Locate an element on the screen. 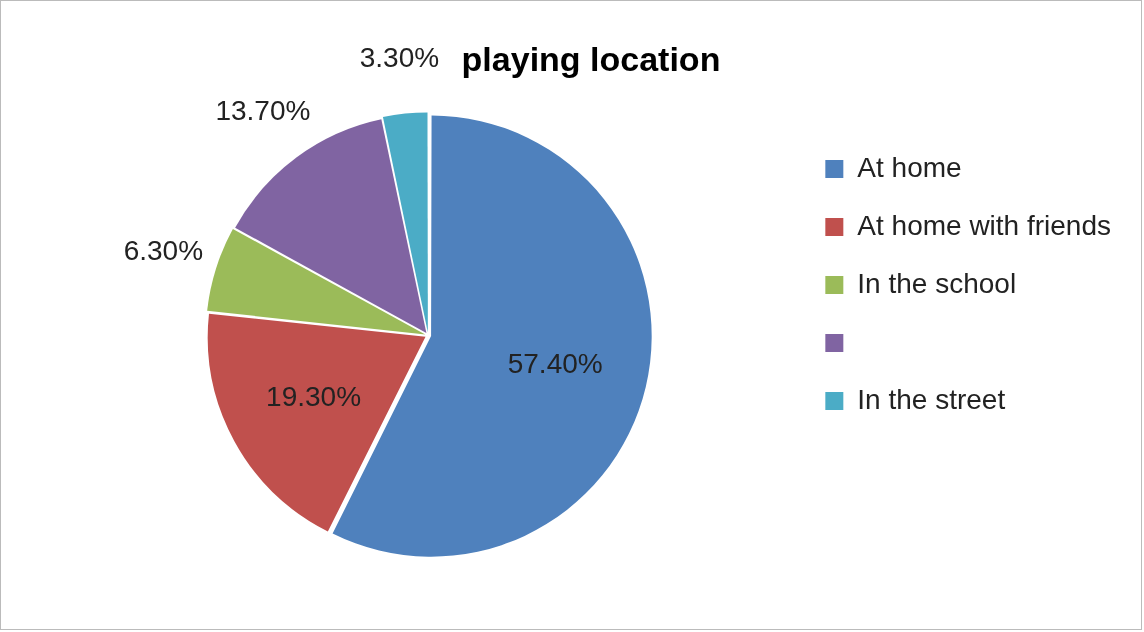  legend-label: At home with friends is located at coordinates (984, 225).